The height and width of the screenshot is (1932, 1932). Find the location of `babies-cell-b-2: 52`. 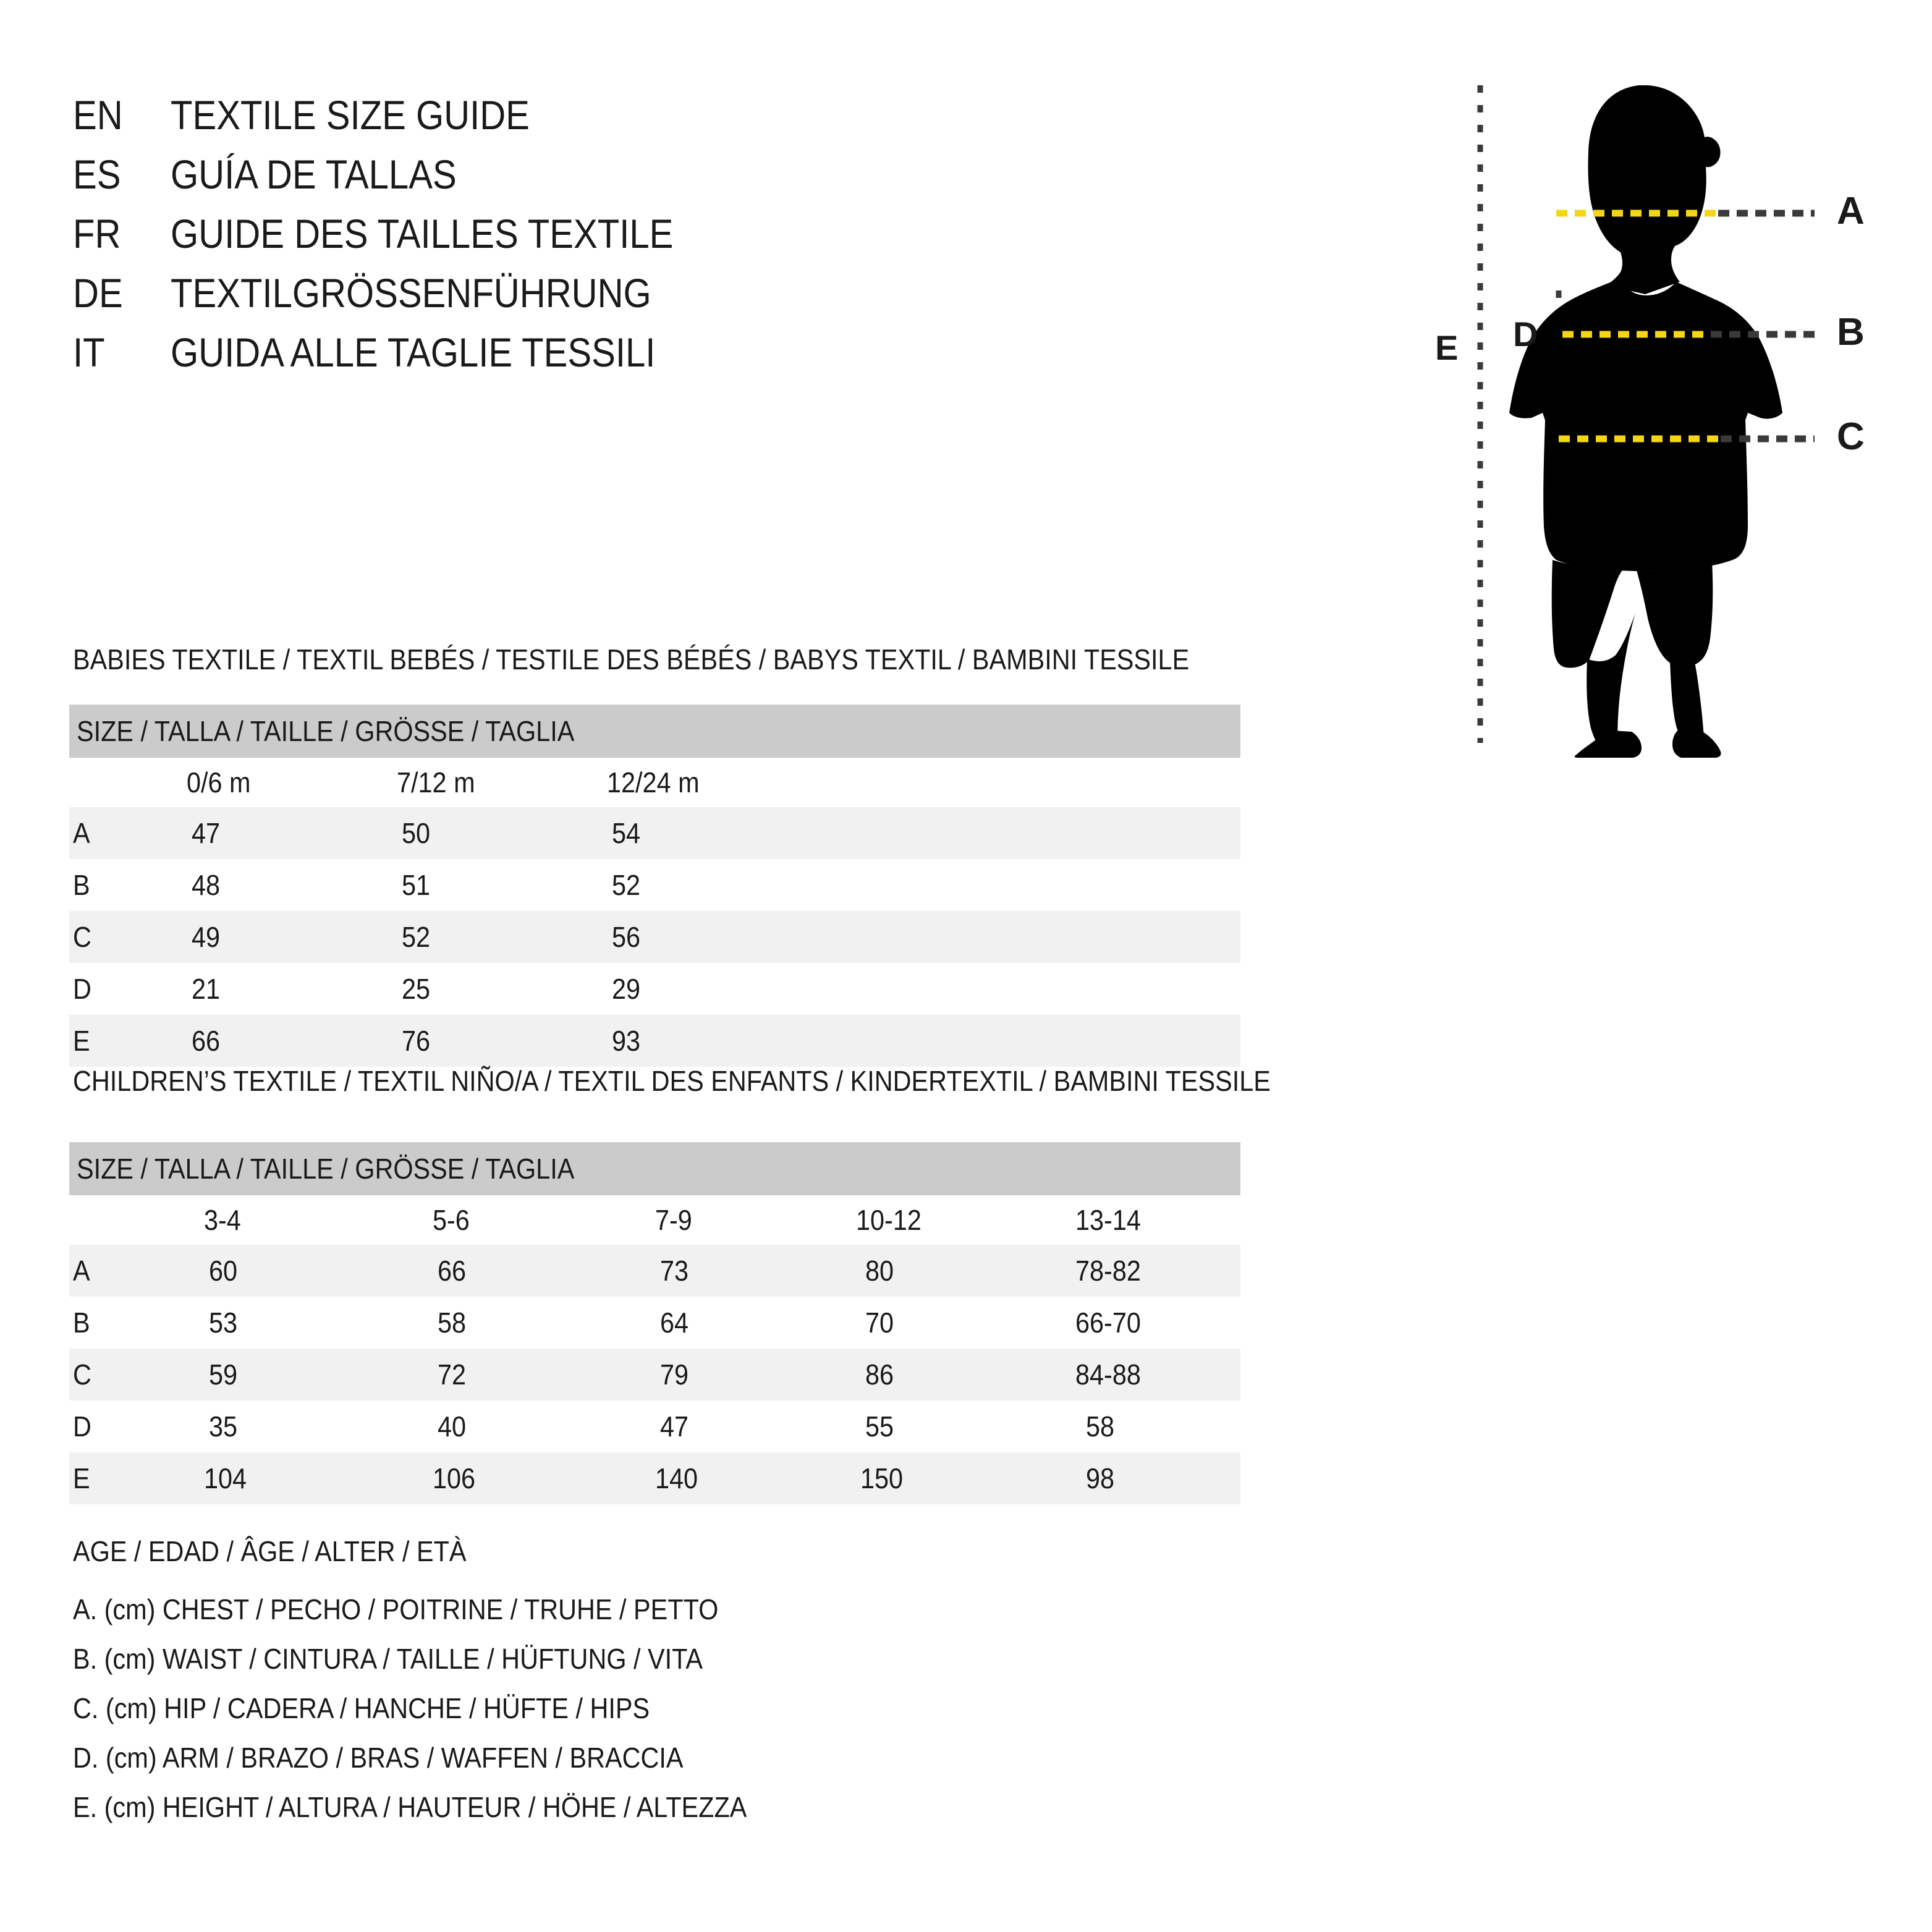

babies-cell-b-2: 52 is located at coordinates (626, 885).